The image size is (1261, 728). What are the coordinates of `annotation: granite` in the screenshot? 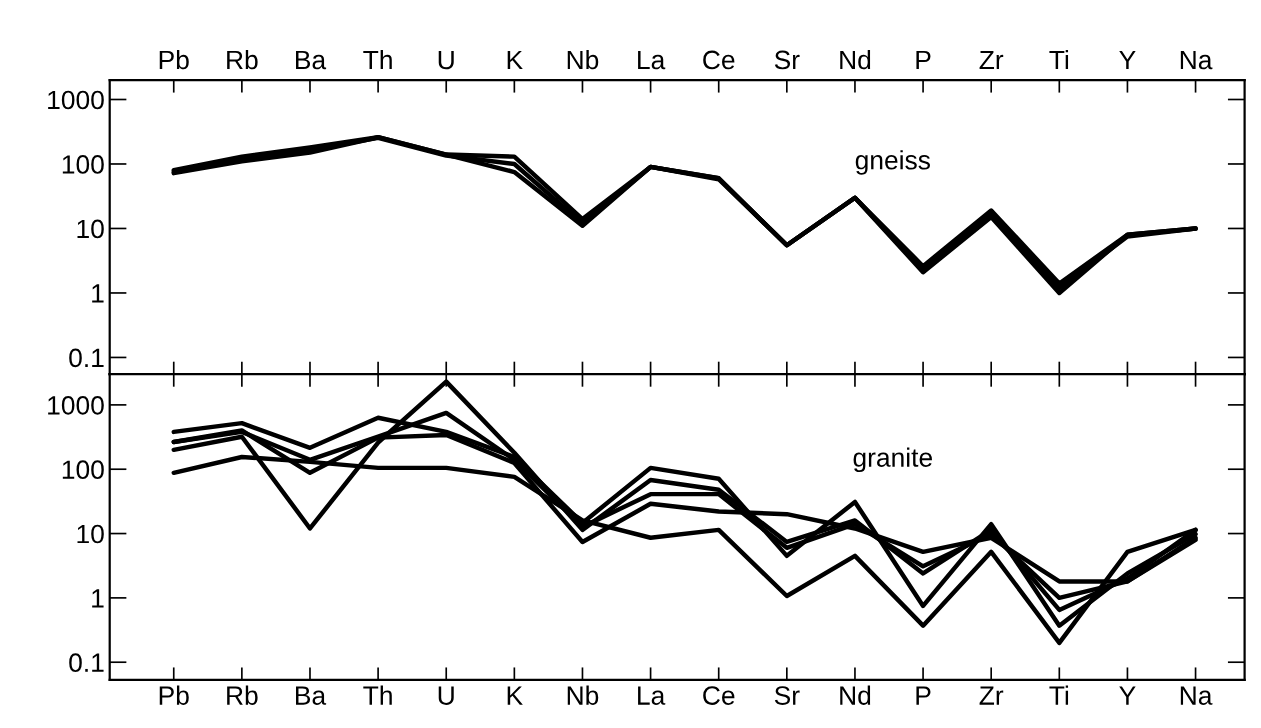 It's located at (892, 460).